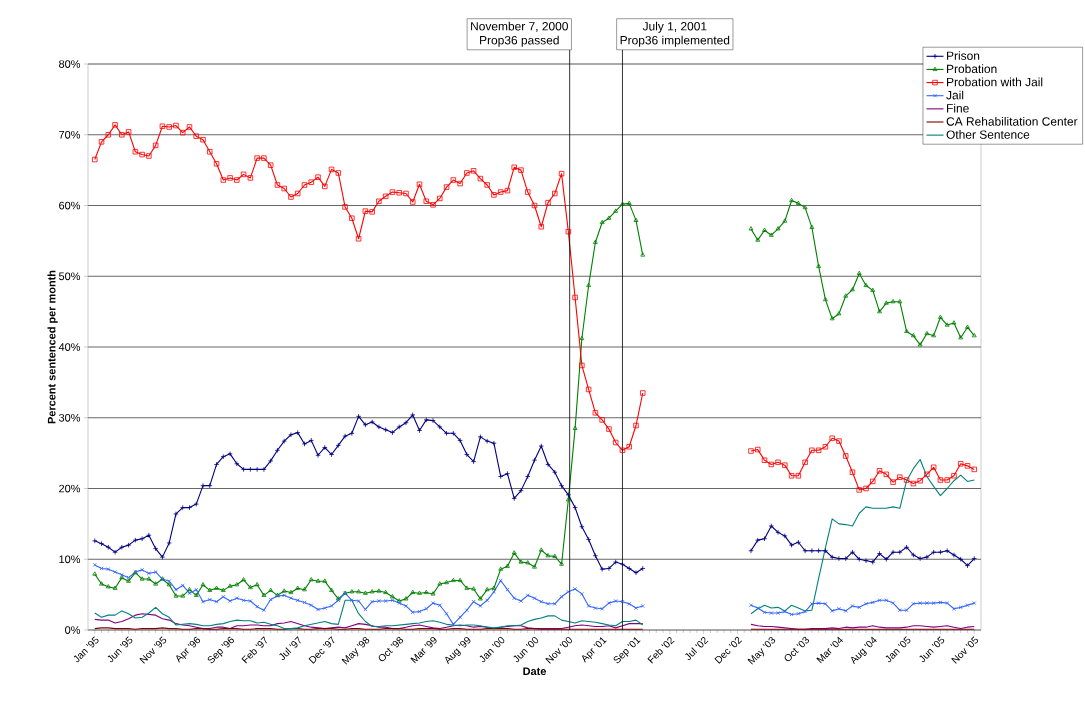 This screenshot has height=727, width=1085. What do you see at coordinates (829, 650) in the screenshot?
I see `x-tick-label: Mar '04` at bounding box center [829, 650].